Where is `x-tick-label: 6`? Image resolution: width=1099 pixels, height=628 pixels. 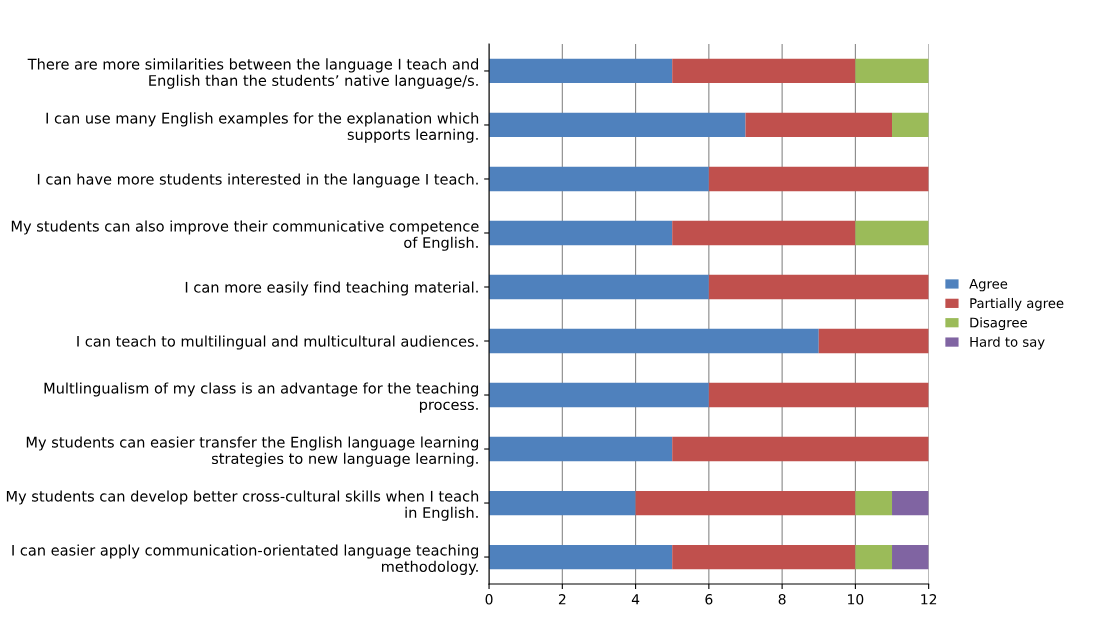
x-tick-label: 6 is located at coordinates (709, 599).